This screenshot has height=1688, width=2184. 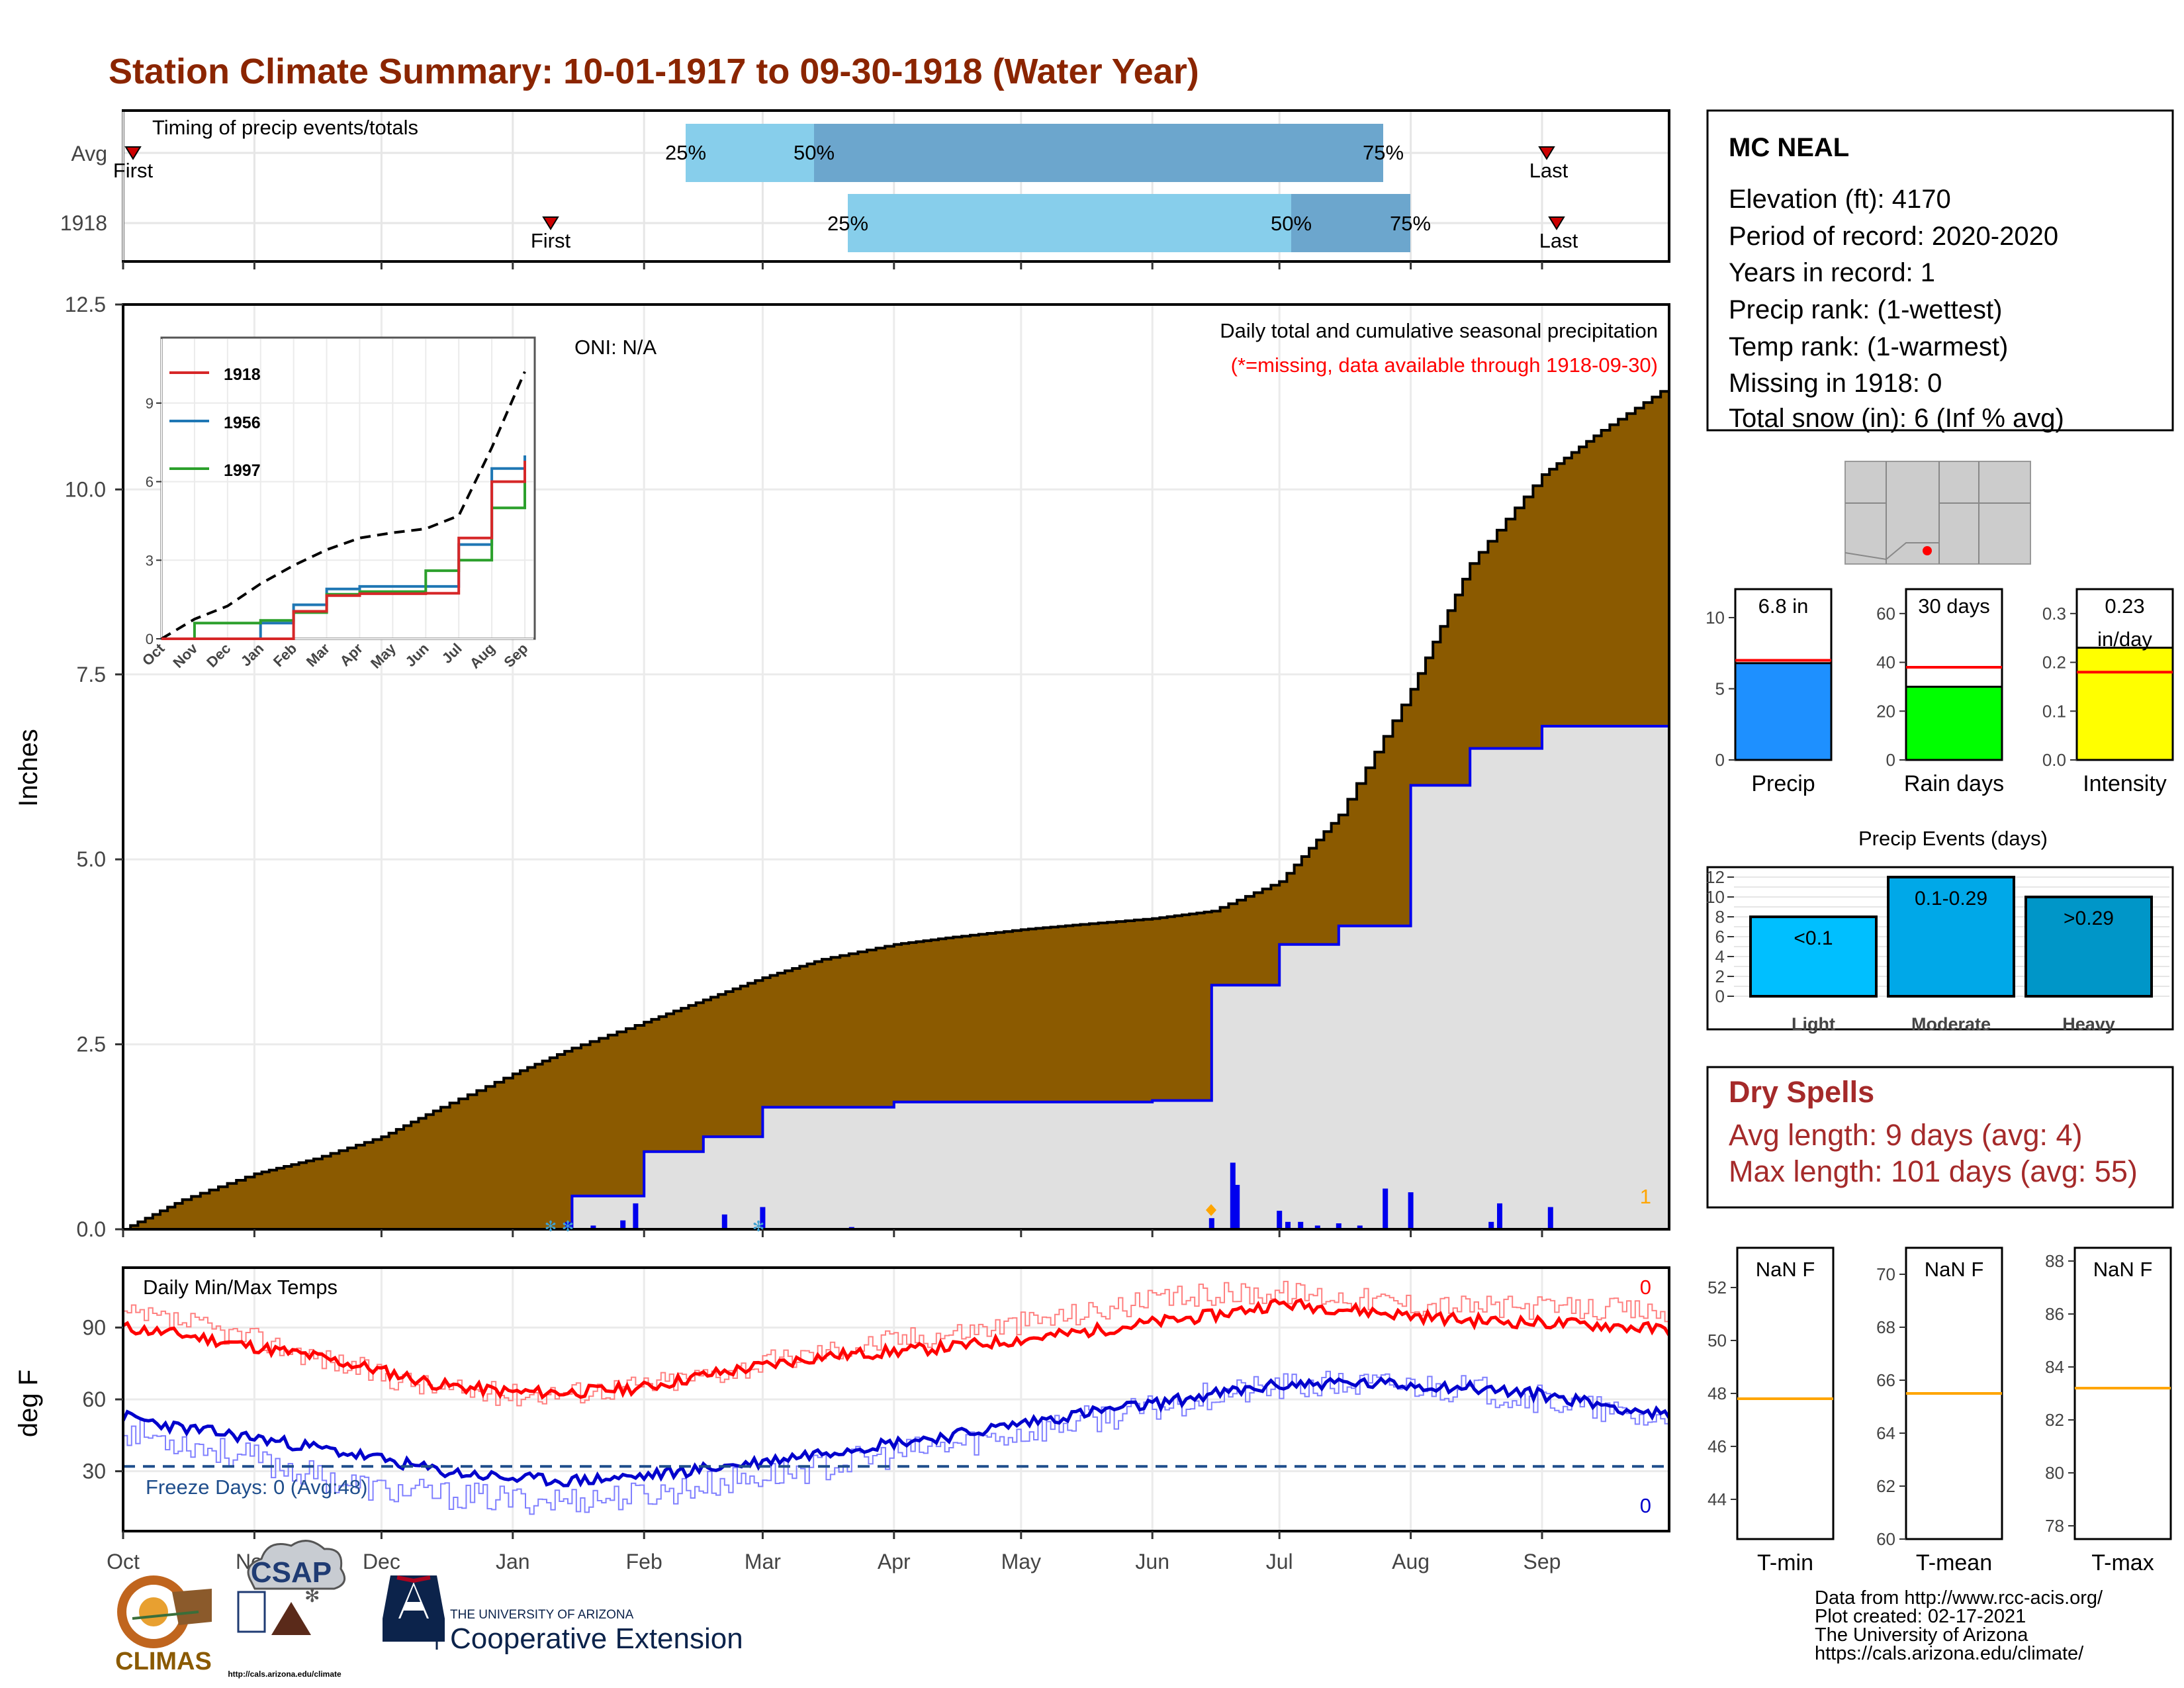 I want to click on inset-legend-1918: 1918, so click(x=242, y=374).